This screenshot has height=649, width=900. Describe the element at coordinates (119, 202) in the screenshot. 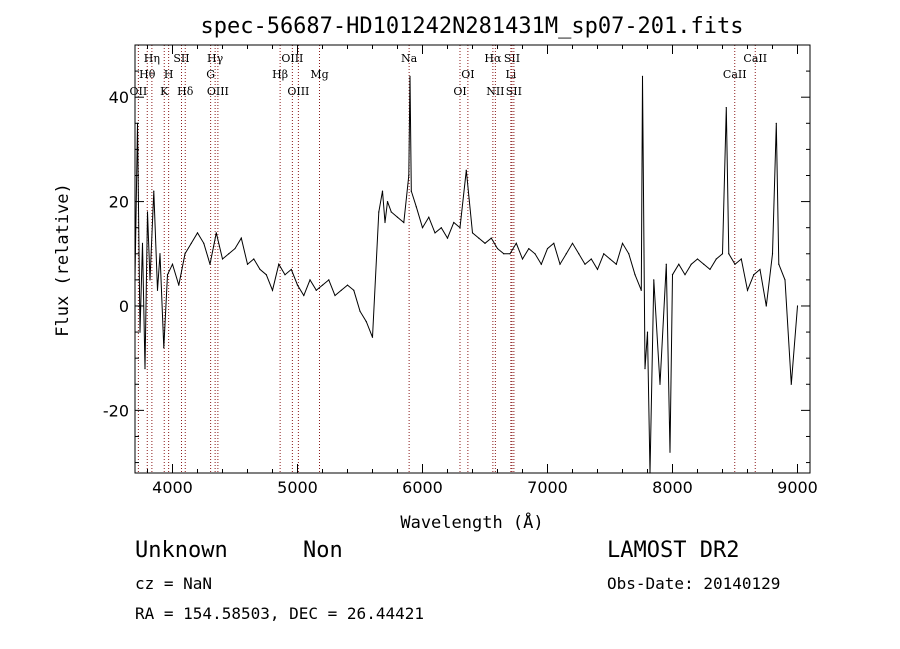

I see `y-tick-label: 20` at that location.